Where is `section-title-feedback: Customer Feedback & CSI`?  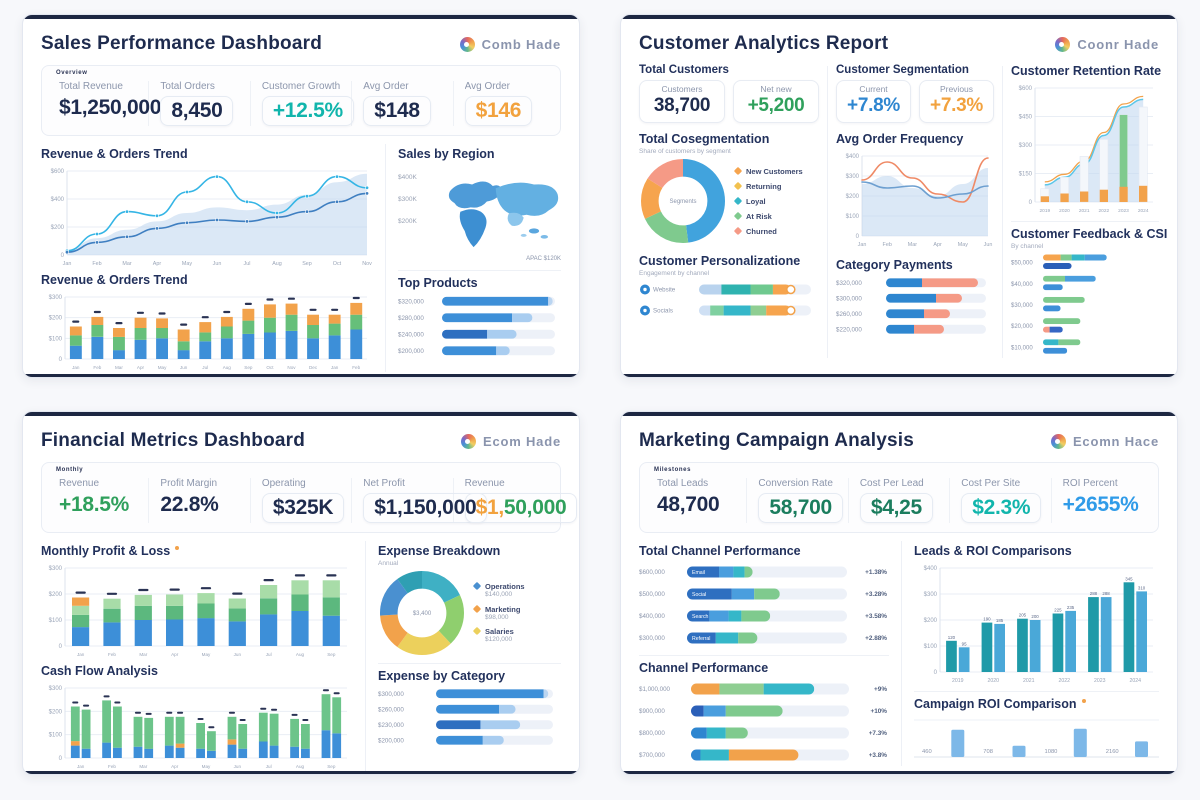
section-title-feedback: Customer Feedback & CSI is located at coordinates (1089, 234).